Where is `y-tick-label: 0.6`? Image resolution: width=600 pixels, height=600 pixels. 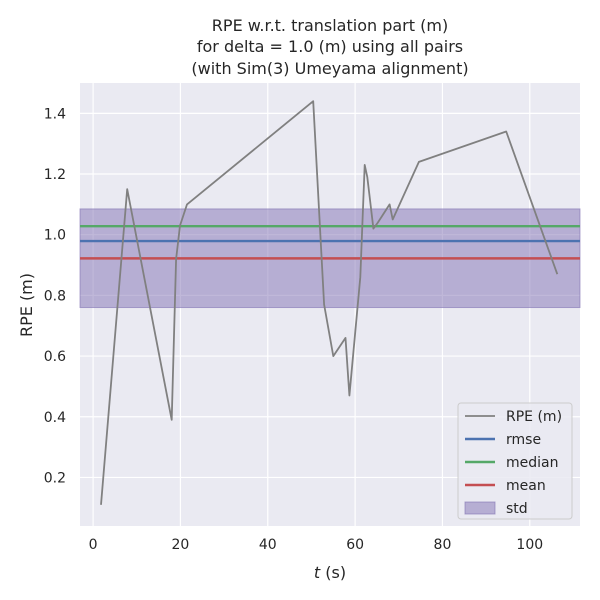 y-tick-label: 0.6 is located at coordinates (55, 357).